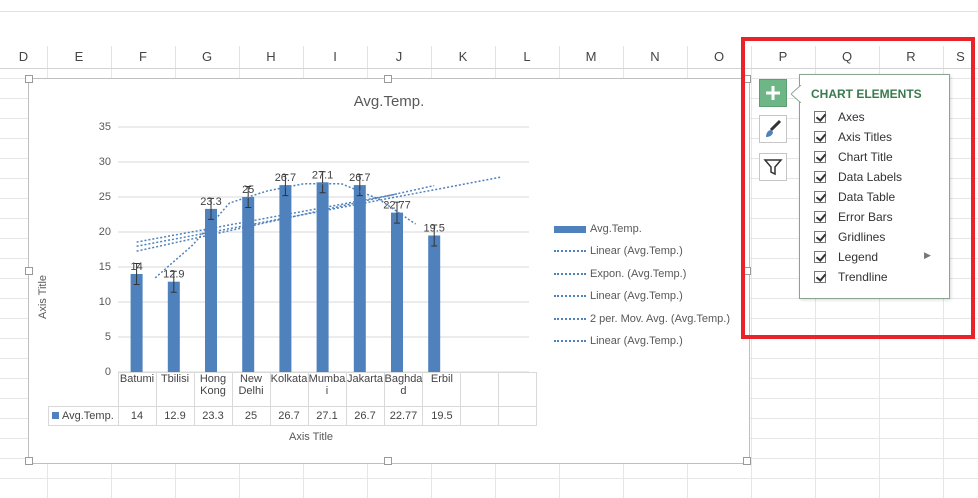 The image size is (978, 498). What do you see at coordinates (271, 57) in the screenshot?
I see `column-header: H` at bounding box center [271, 57].